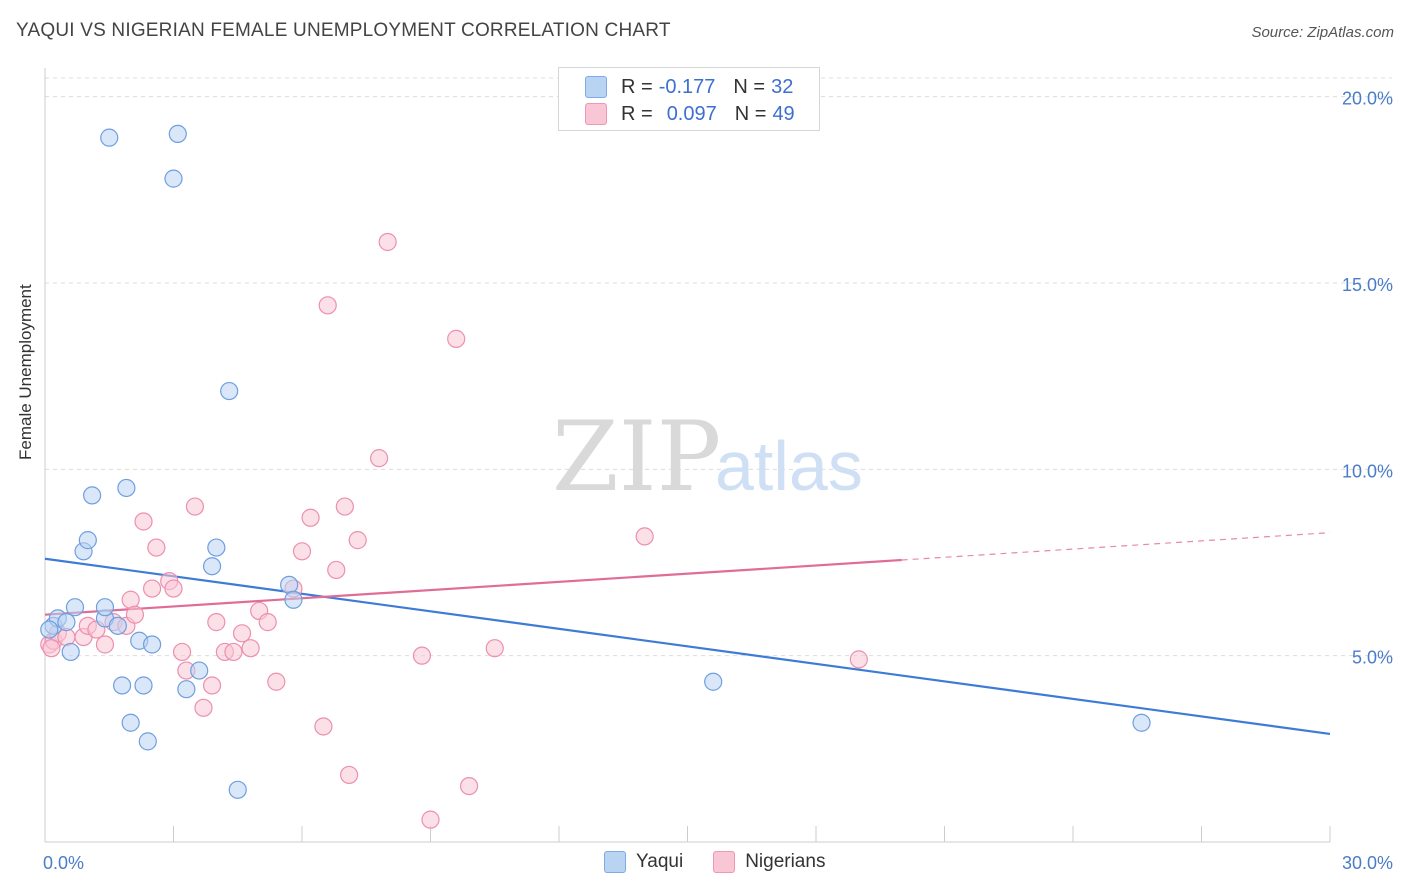 This screenshot has height=892, width=1406. What do you see at coordinates (1372, 658) in the screenshot?
I see `y-tick-label: 5.0%` at bounding box center [1372, 658].